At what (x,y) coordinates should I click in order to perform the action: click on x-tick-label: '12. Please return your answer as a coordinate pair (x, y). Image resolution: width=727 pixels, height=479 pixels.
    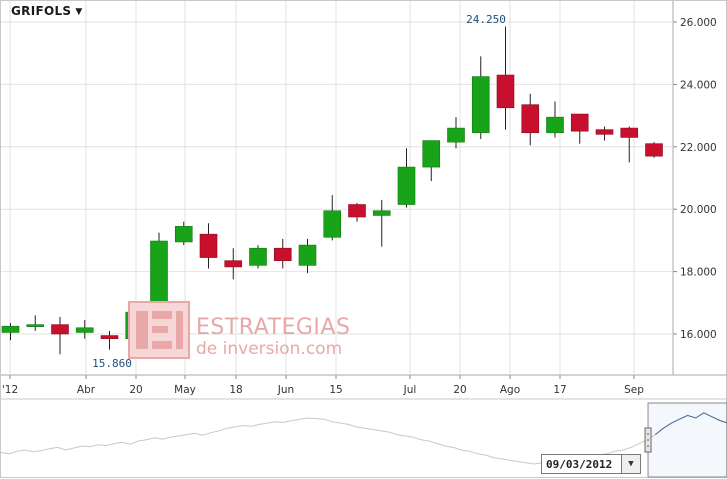
    Looking at the image, I should click on (10, 390).